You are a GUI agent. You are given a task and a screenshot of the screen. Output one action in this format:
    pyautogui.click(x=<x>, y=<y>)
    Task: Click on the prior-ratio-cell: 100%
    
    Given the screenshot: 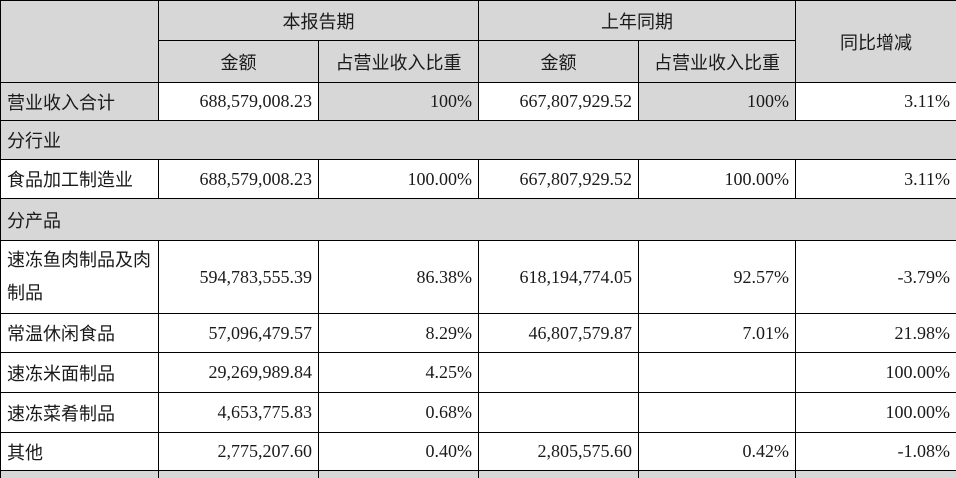 What is the action you would take?
    pyautogui.click(x=717, y=101)
    